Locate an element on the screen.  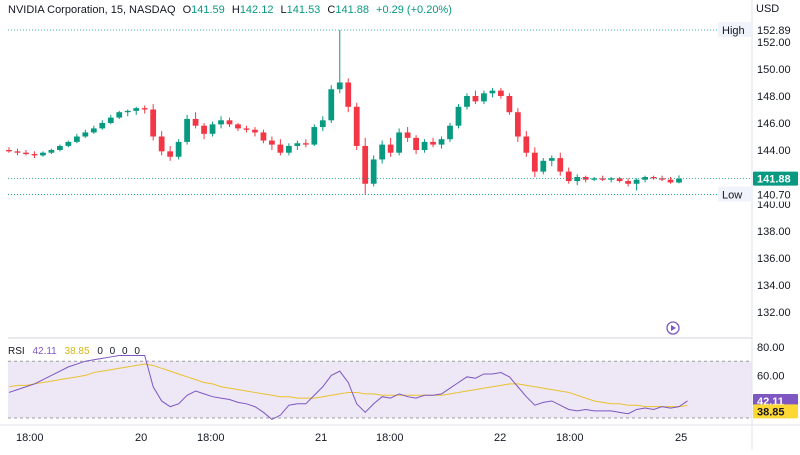
high-value: 142.12 is located at coordinates (256, 10).